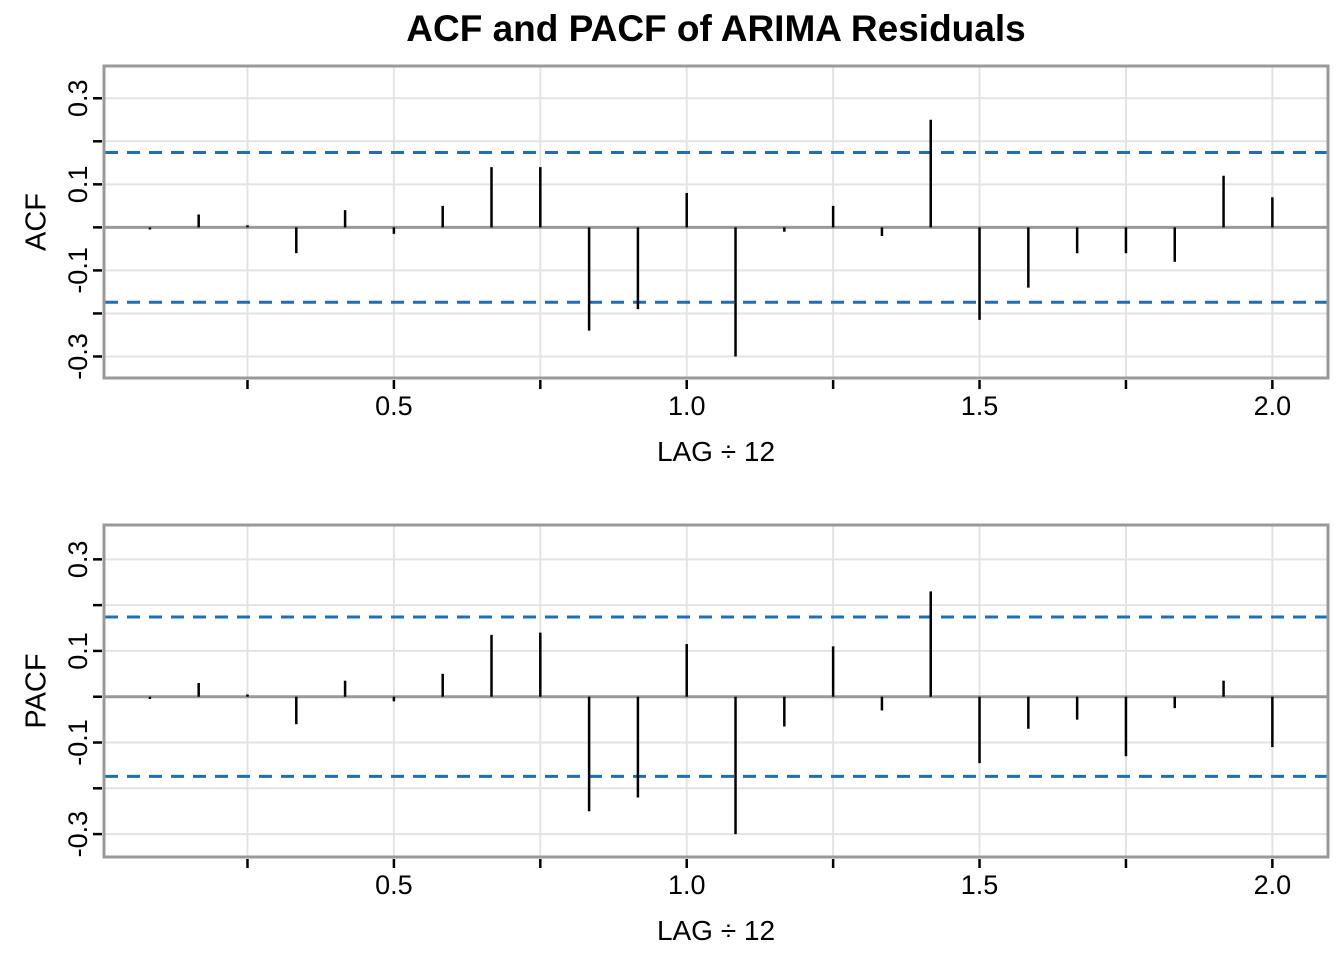 This screenshot has width=1344, height=960. I want to click on acf-x-axis-label: LAG ÷ 12, so click(716, 451).